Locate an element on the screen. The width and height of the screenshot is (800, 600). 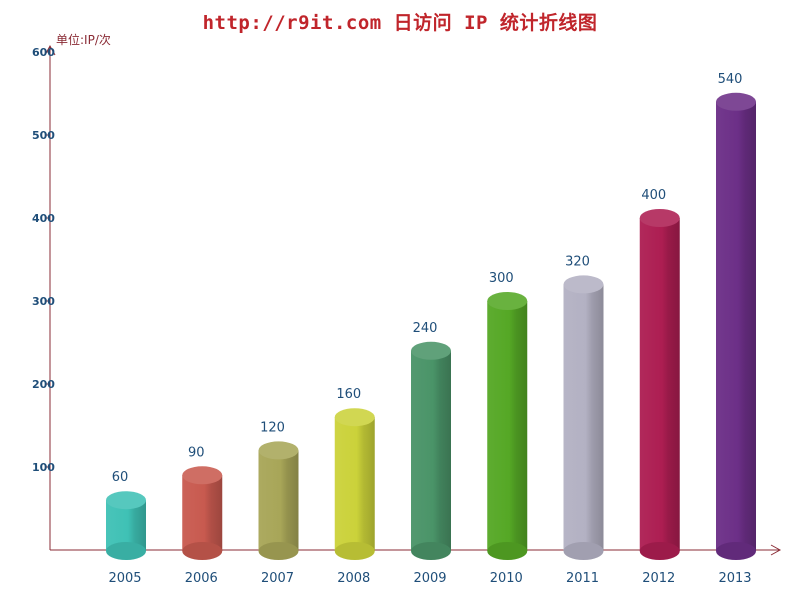
x-tick-label: 2010 is located at coordinates (506, 578).